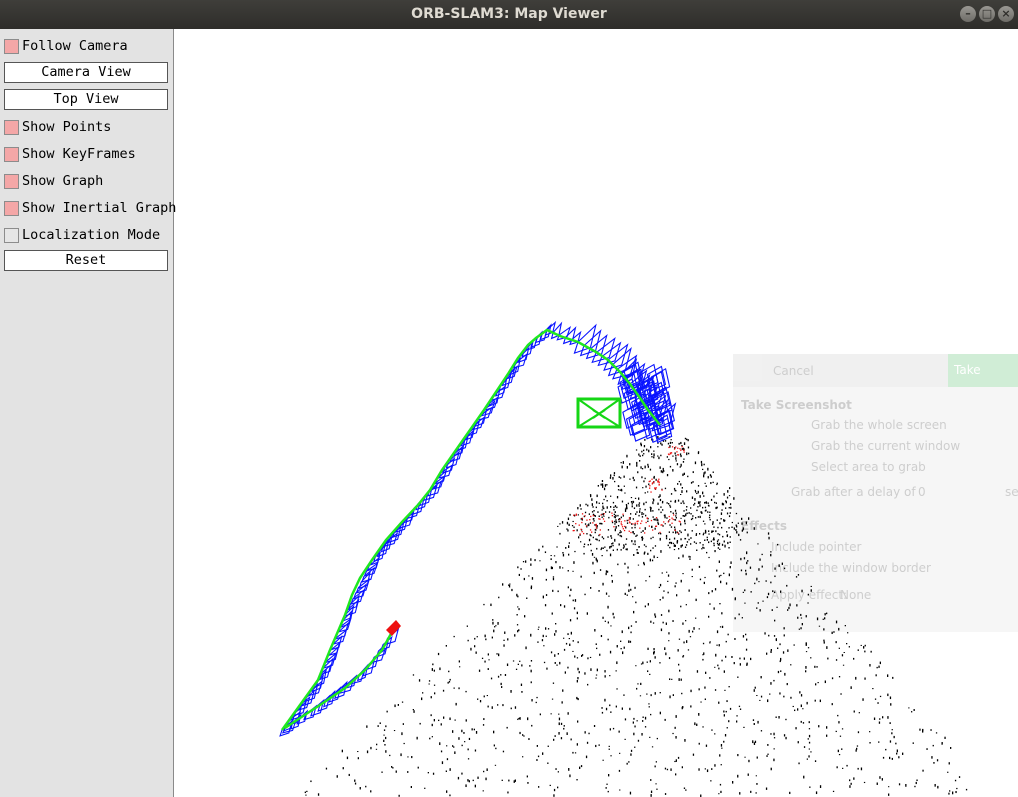 The image size is (1018, 797). Describe the element at coordinates (86, 72) in the screenshot. I see `camera-view-button: Camera View` at that location.